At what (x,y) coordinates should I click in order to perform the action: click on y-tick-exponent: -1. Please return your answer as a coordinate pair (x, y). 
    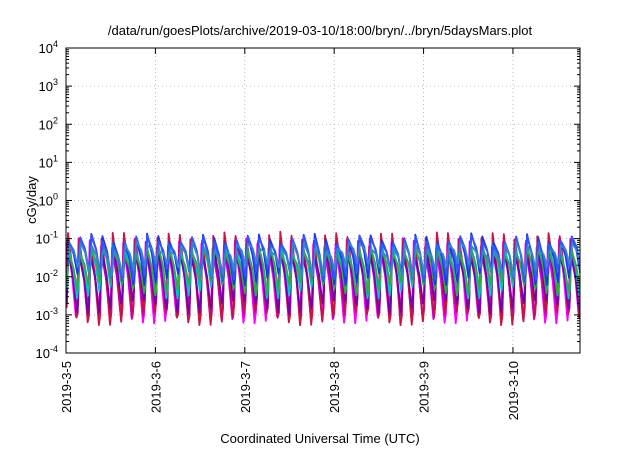
    Looking at the image, I should click on (54, 235).